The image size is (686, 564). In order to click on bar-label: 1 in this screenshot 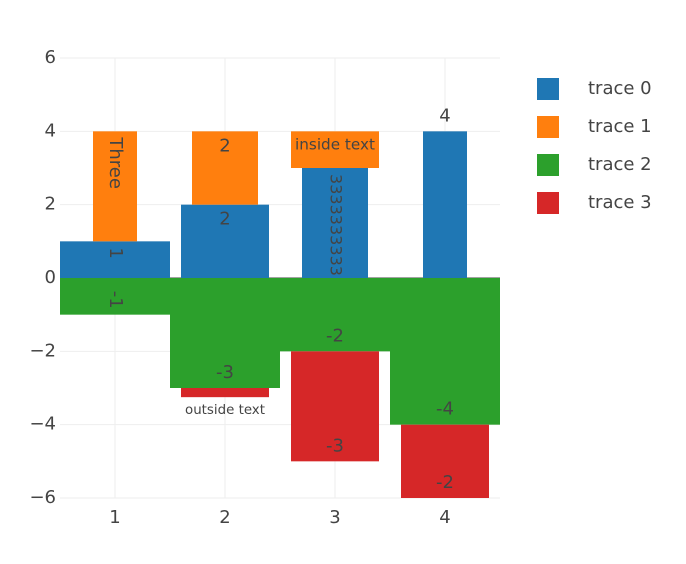, I will do `click(115, 252)`.